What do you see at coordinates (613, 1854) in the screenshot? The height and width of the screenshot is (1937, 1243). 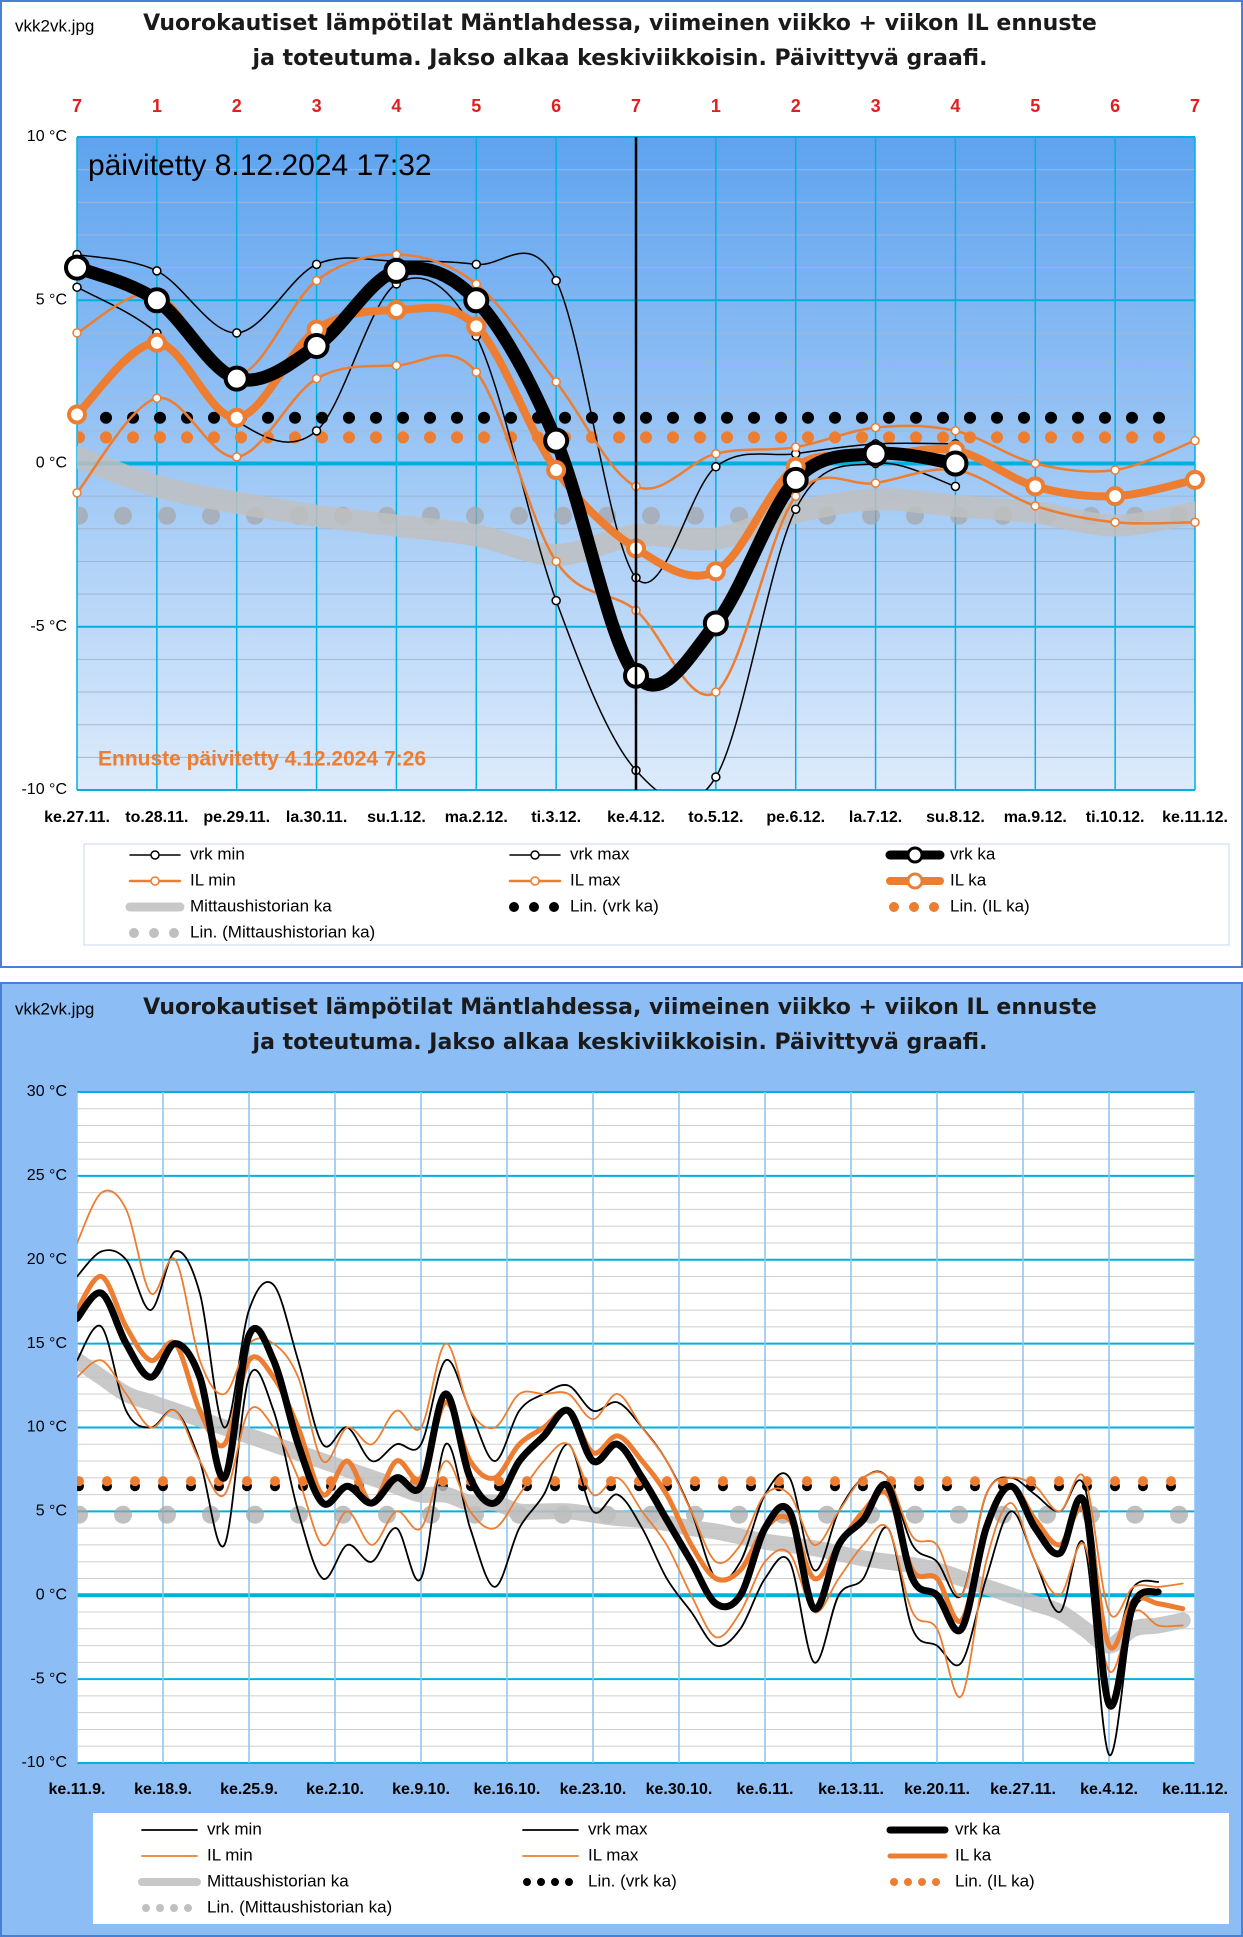 I see `legend-label: IL max` at bounding box center [613, 1854].